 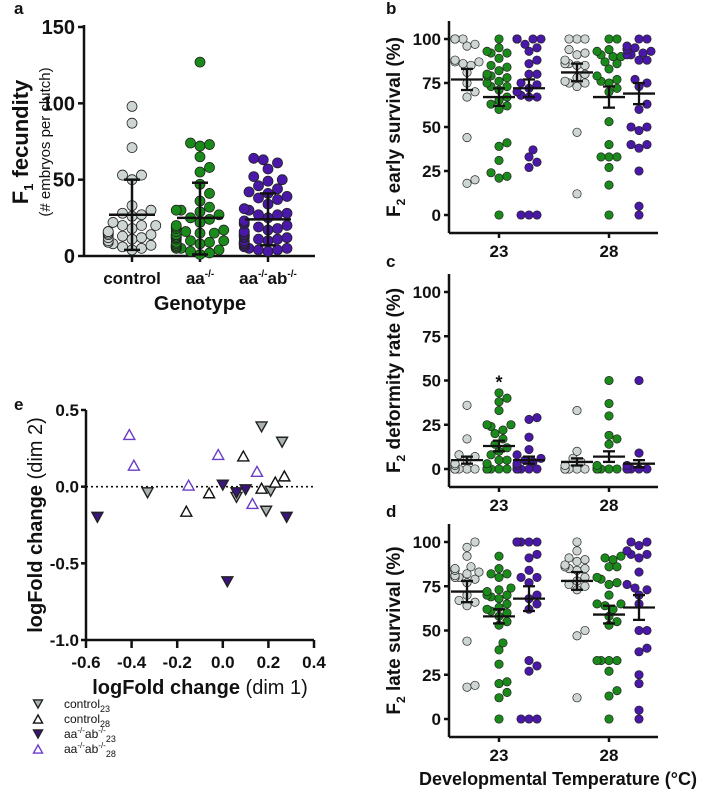 What do you see at coordinates (521, 130) in the screenshot?
I see `panel-b: b 0 25 50 75 100 23 28 F2 early survival (%)` at bounding box center [521, 130].